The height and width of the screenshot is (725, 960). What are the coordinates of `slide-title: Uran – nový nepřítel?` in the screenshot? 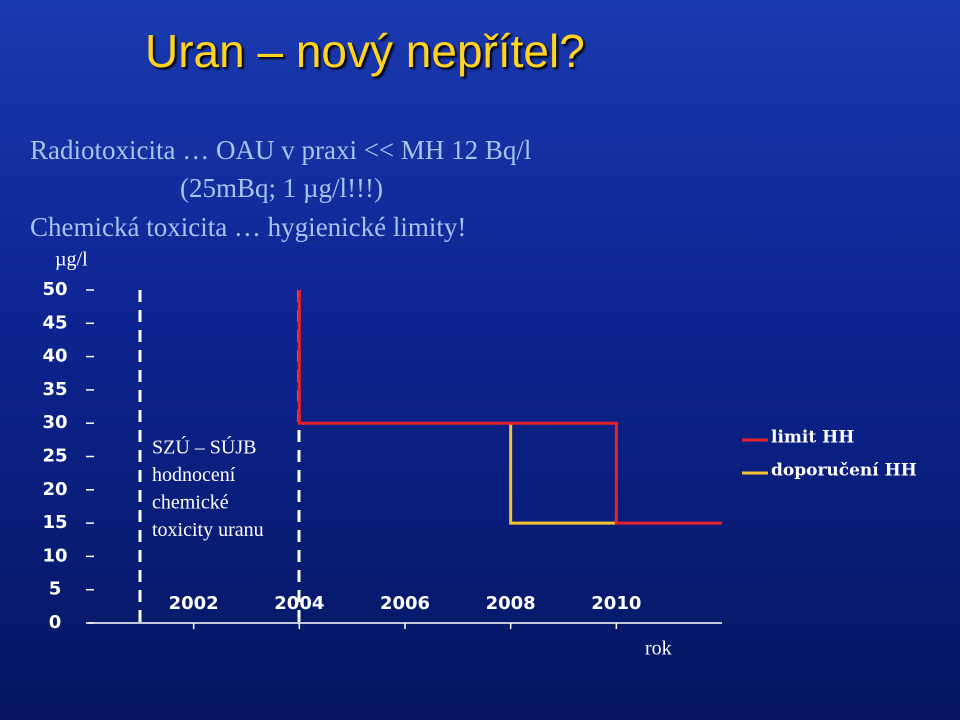 It's located at (365, 51).